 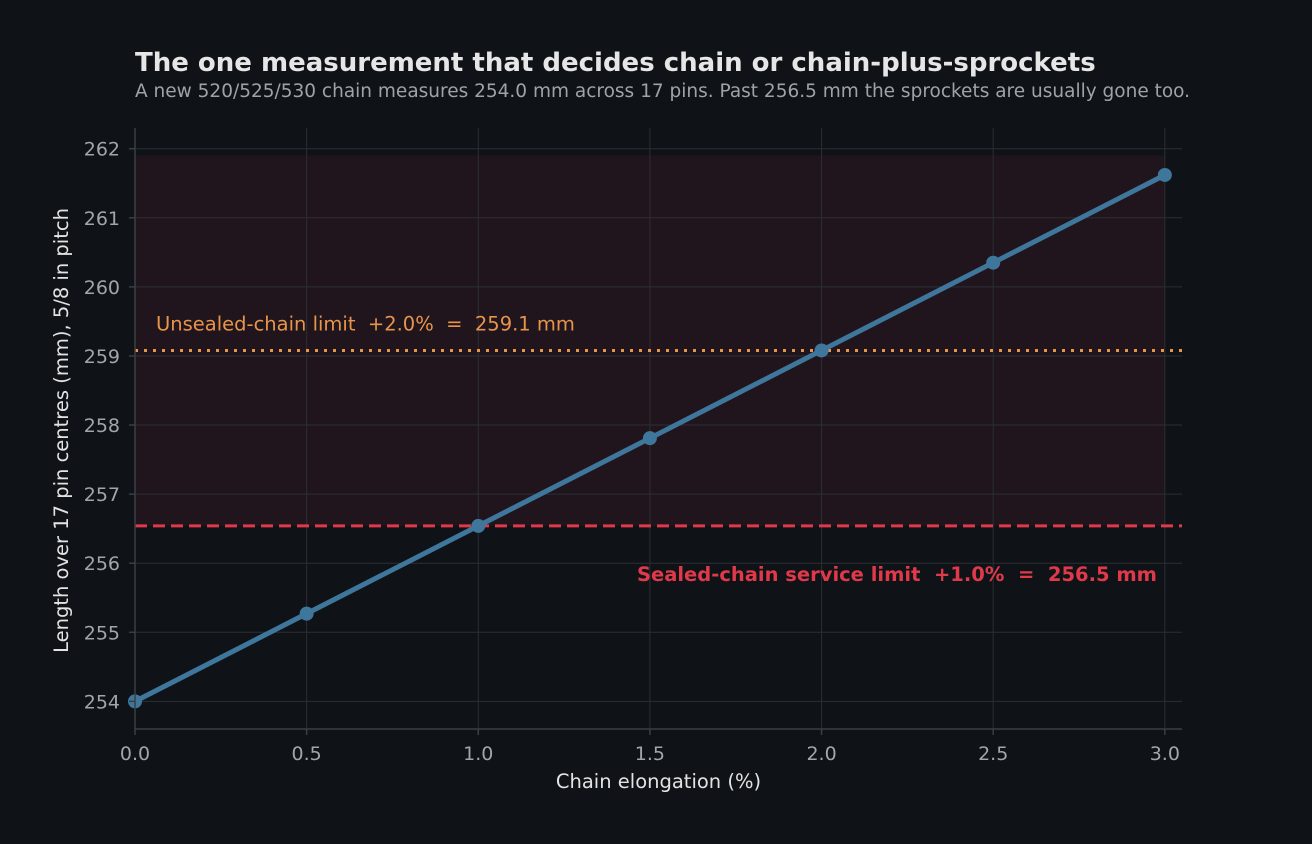 I want to click on y-tick-label: 262, so click(x=102, y=150).